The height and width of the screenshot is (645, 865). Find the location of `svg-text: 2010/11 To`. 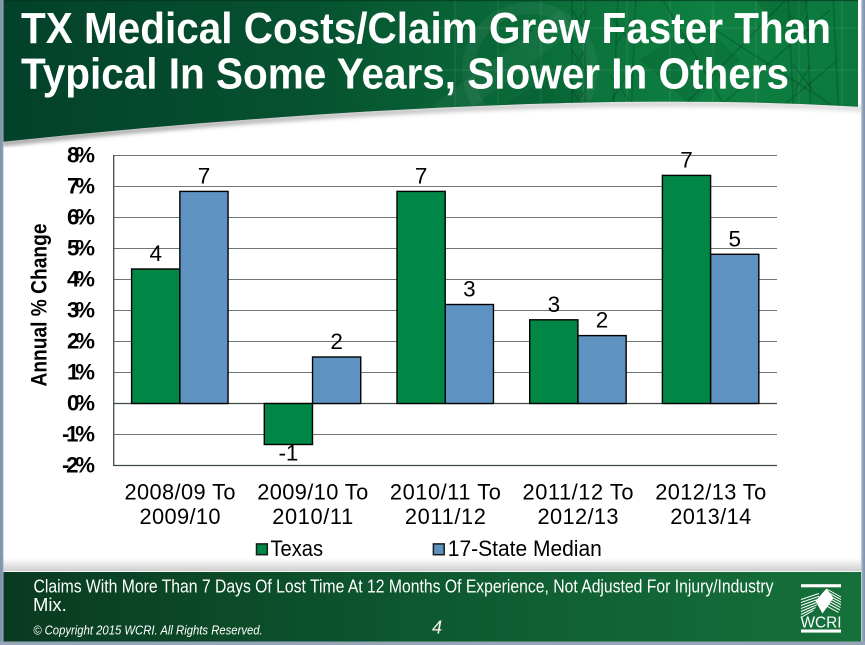

svg-text: 2010/11 To is located at coordinates (445, 492).